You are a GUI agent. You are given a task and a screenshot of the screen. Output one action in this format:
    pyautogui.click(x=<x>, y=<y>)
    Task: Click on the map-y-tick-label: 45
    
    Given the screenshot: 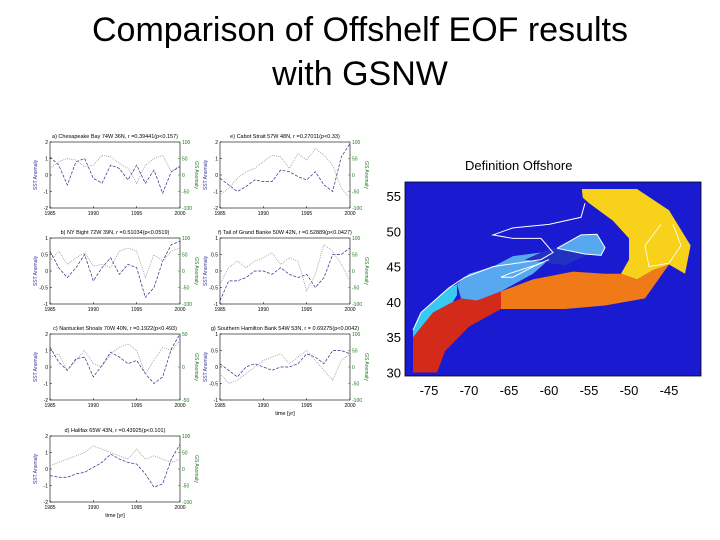 What is the action you would take?
    pyautogui.click(x=394, y=267)
    